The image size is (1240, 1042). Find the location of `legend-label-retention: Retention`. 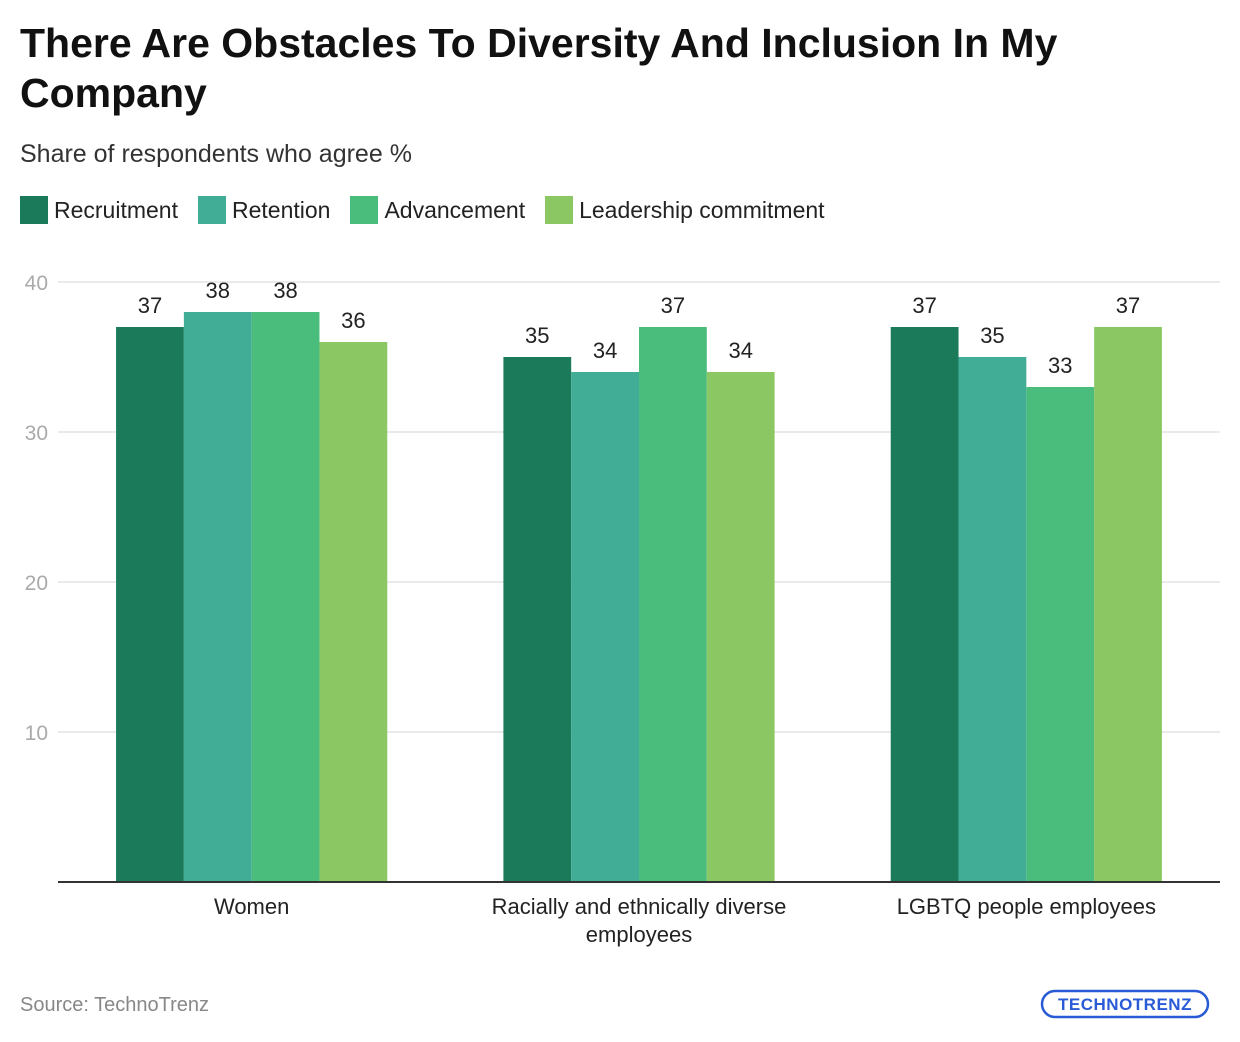

legend-label-retention: Retention is located at coordinates (281, 209).